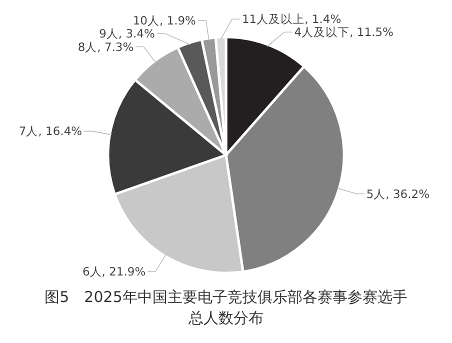  What do you see at coordinates (50, 131) in the screenshot?
I see `slice-label: 7人, 16.4%` at bounding box center [50, 131].